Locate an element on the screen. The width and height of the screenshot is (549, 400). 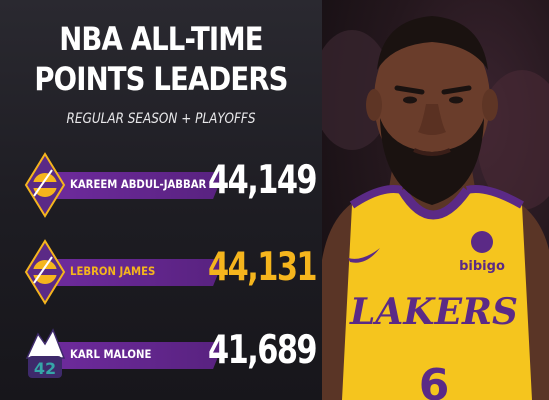
leader-row: KAREEM ABDUL-JABBAR 44,149 is located at coordinates (161, 185).